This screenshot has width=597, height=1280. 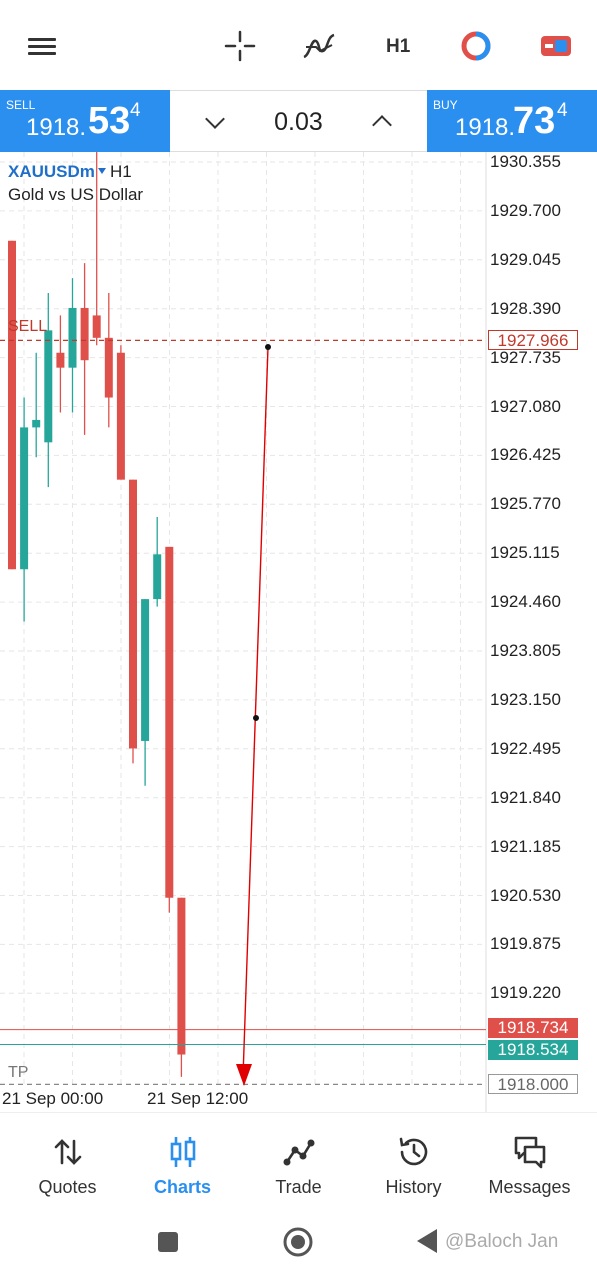 I want to click on tp-price-tag: 1918.000, so click(x=533, y=1084).